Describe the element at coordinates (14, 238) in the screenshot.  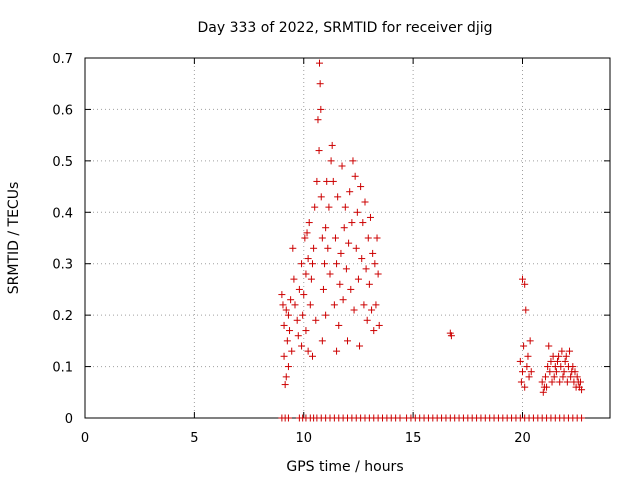
I see `y-axis-label: SRMTID / TECUs` at that location.